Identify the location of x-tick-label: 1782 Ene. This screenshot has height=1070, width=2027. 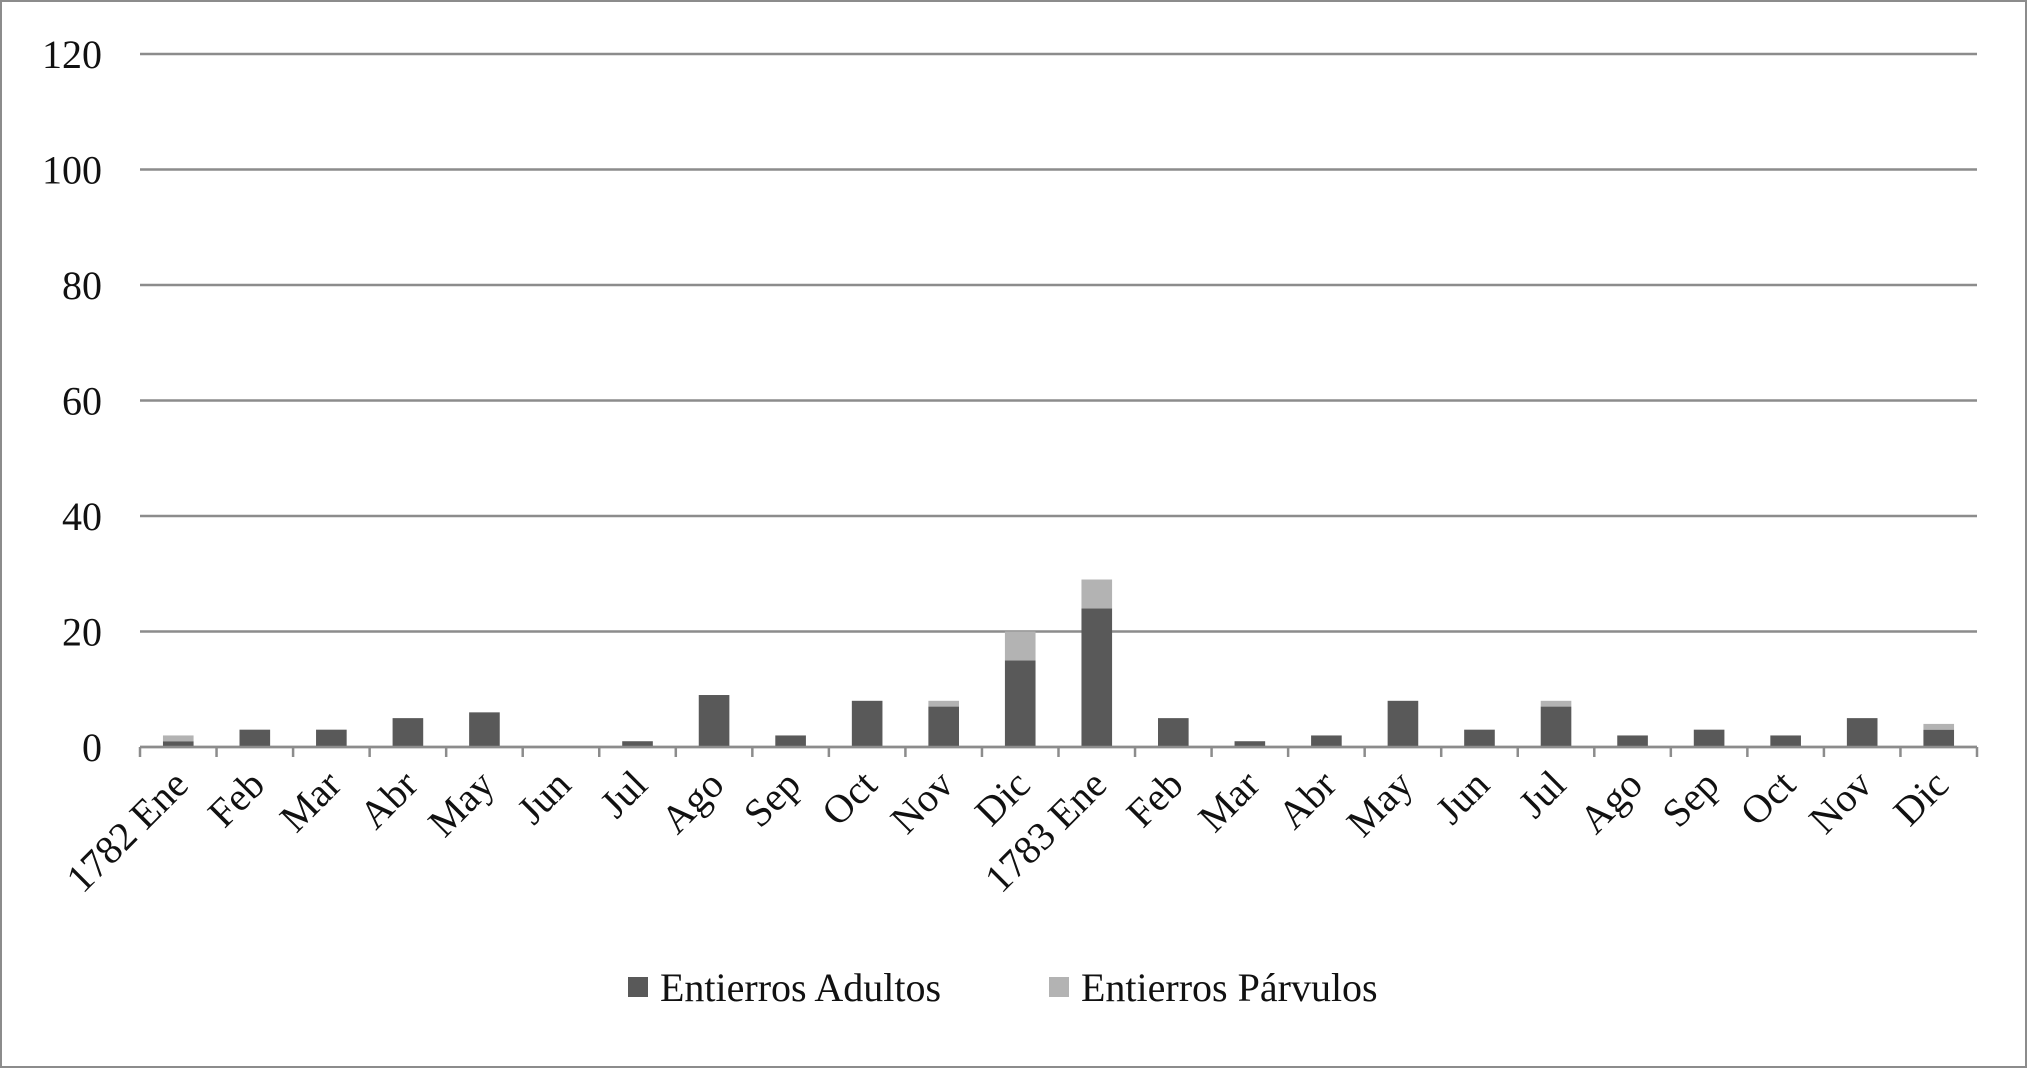
(126, 831).